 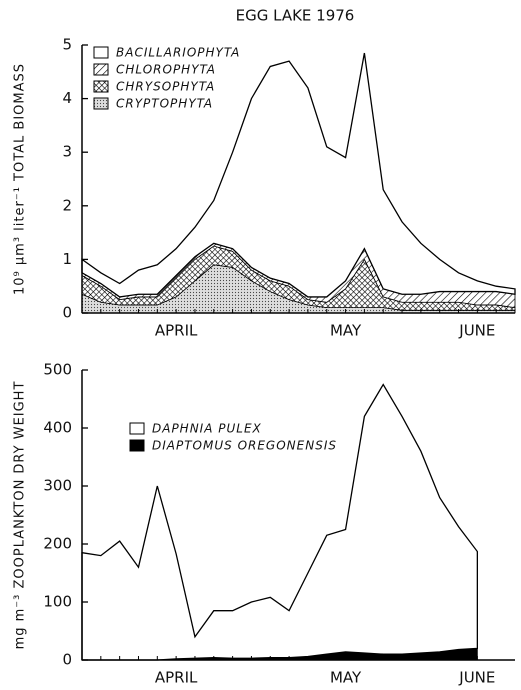 What do you see at coordinates (165, 87) in the screenshot?
I see `legend-label: CHRYSOPHYTA` at bounding box center [165, 87].